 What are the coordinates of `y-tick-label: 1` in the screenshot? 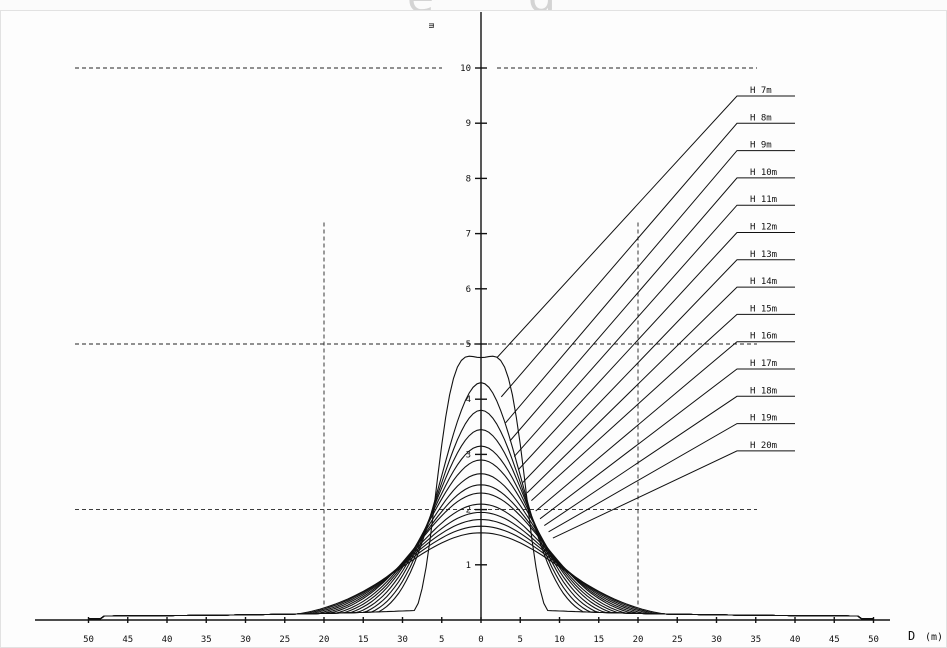 It's located at (468, 566).